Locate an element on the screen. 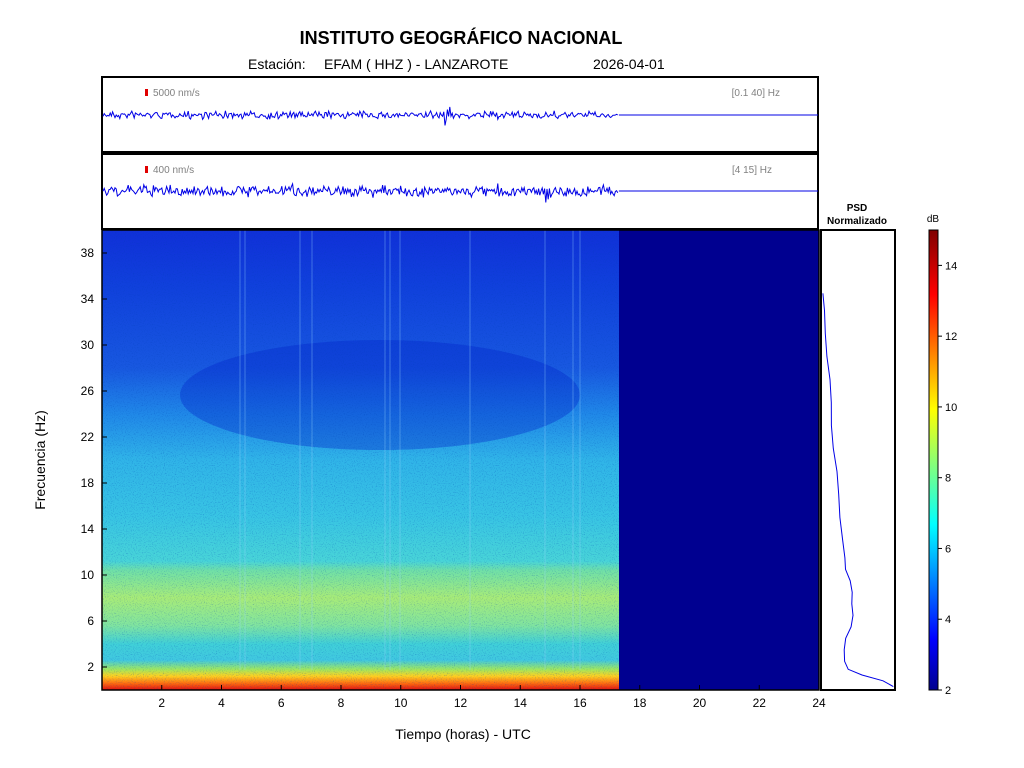  colorbar: dB 2 4 6 8 10 12 14 is located at coordinates (942, 455).